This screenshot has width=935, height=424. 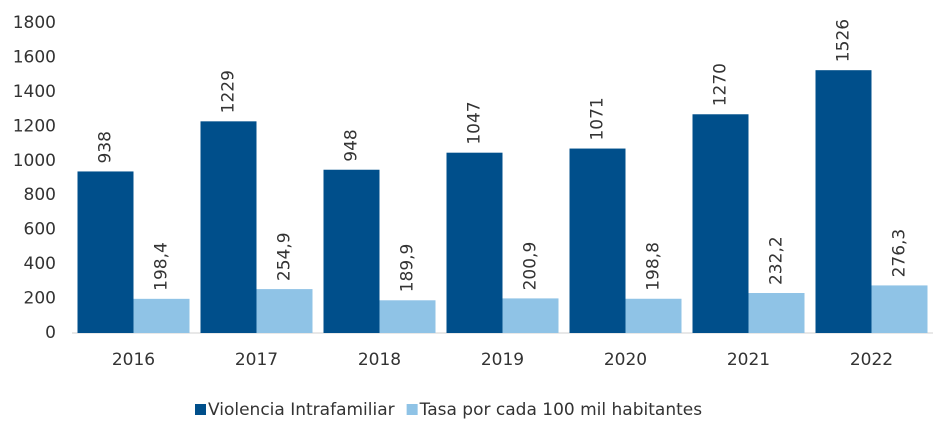 What do you see at coordinates (40, 230) in the screenshot?
I see `y-tick-label: 600` at bounding box center [40, 230].